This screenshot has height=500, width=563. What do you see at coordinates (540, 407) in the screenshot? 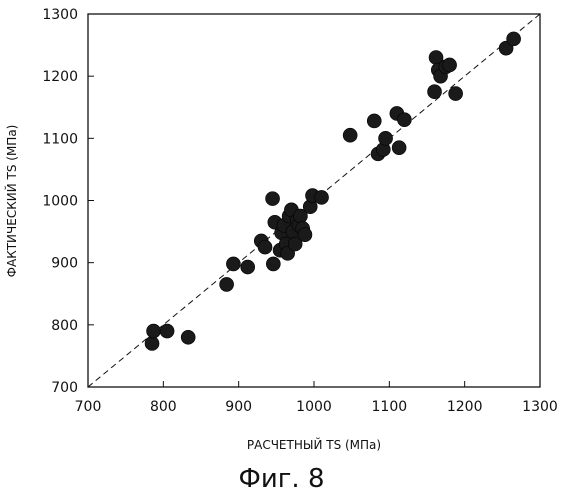
I see `x-tick-label: 1300` at bounding box center [540, 407].